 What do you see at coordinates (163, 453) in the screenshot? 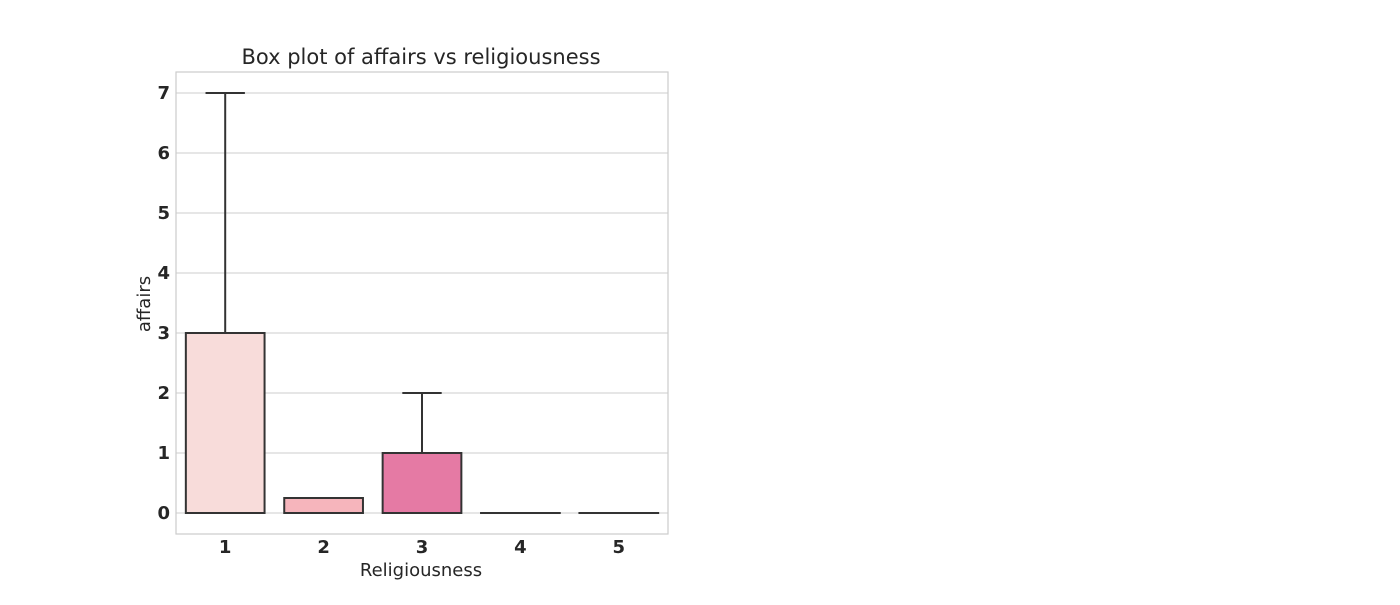
I see `y-tick-label: 1` at bounding box center [163, 453].